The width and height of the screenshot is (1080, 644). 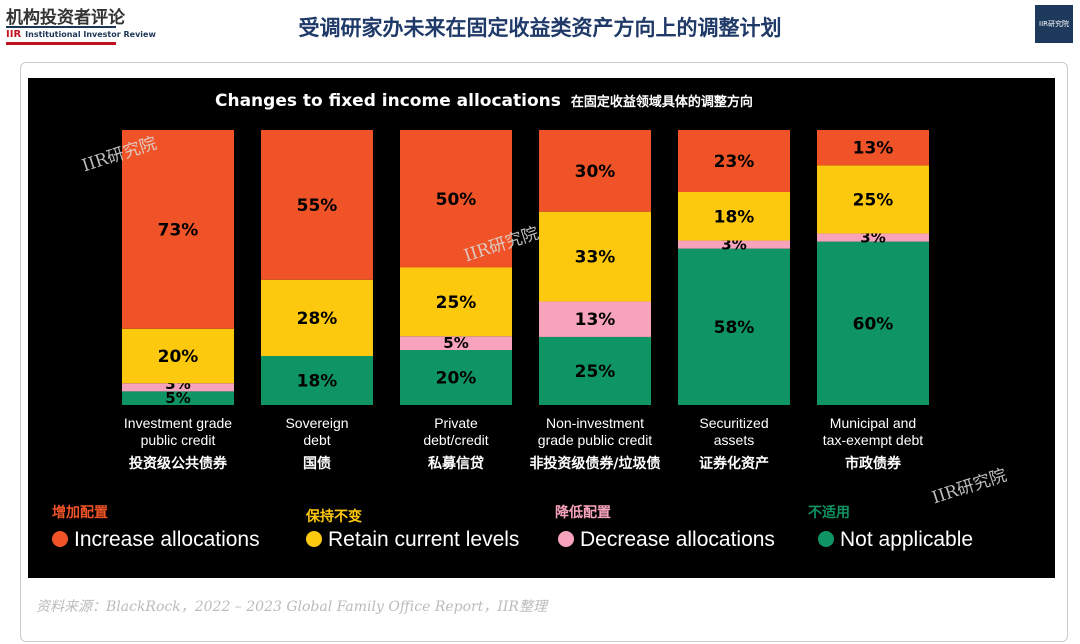 I want to click on category-label: tax-exempt debt, so click(x=873, y=440).